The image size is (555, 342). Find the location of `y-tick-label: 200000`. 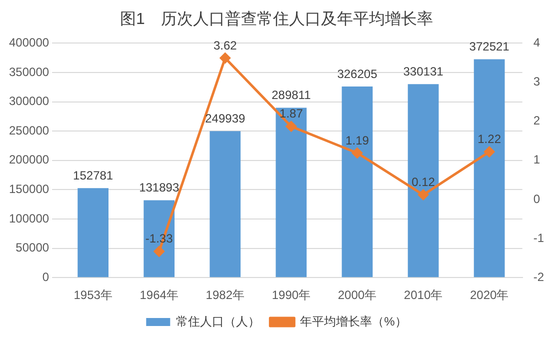

y-tick-label: 200000 is located at coordinates (29, 159).